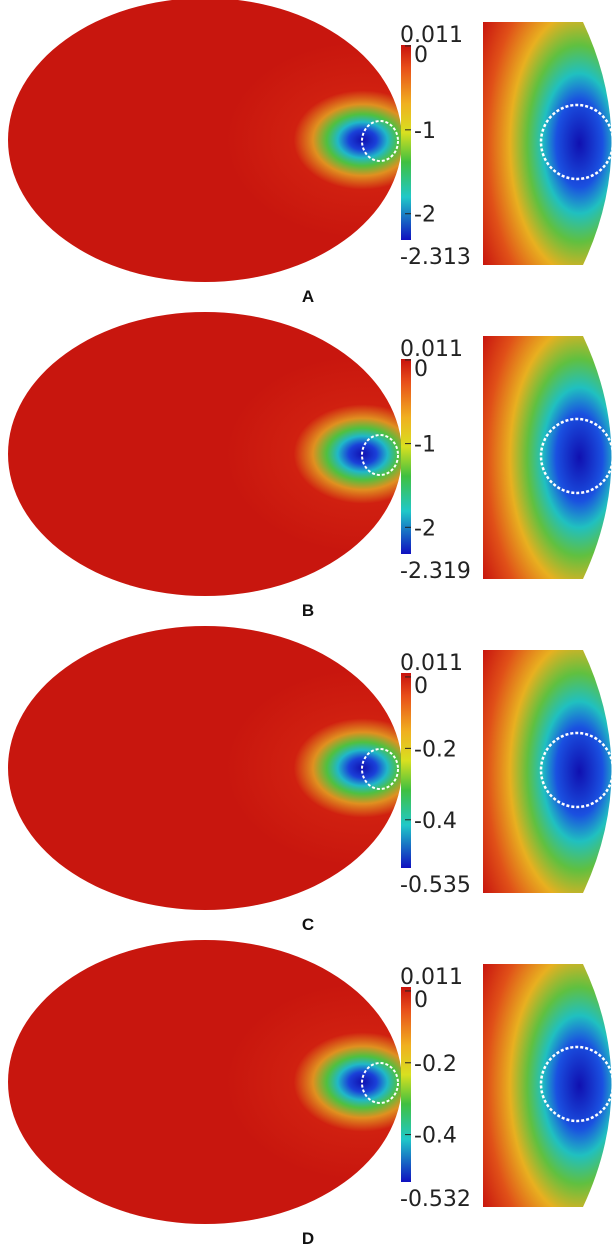  What do you see at coordinates (308, 296) in the screenshot?
I see `panel-label: A` at bounding box center [308, 296].